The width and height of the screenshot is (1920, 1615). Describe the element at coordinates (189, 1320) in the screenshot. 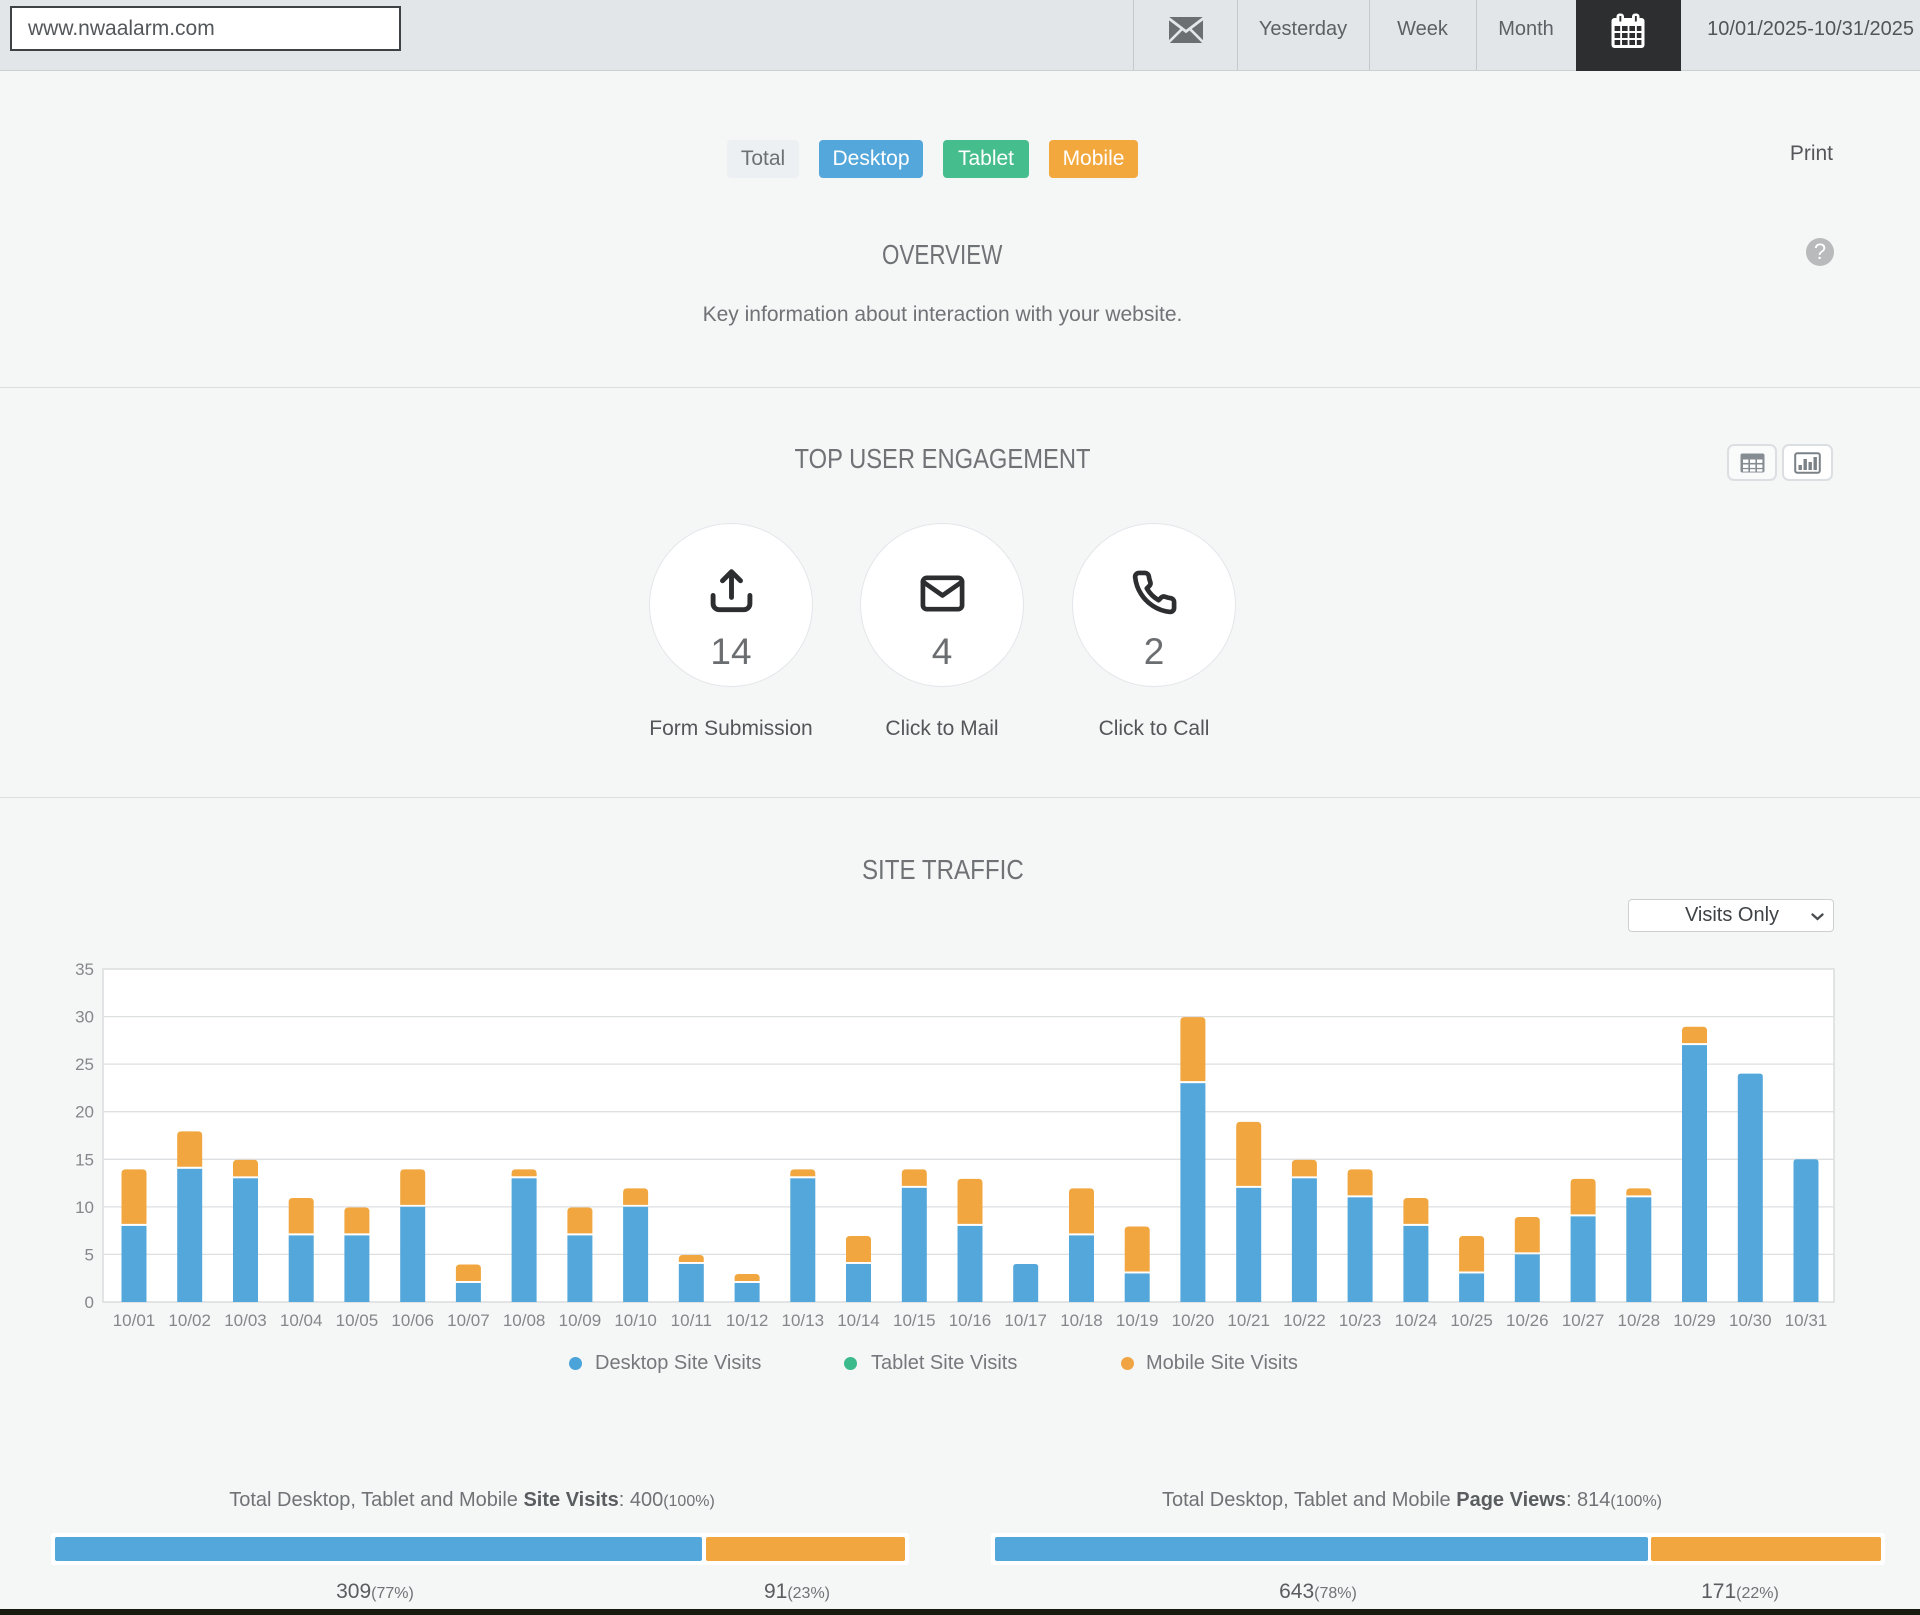

I see `svg-text: 10/02` at that location.